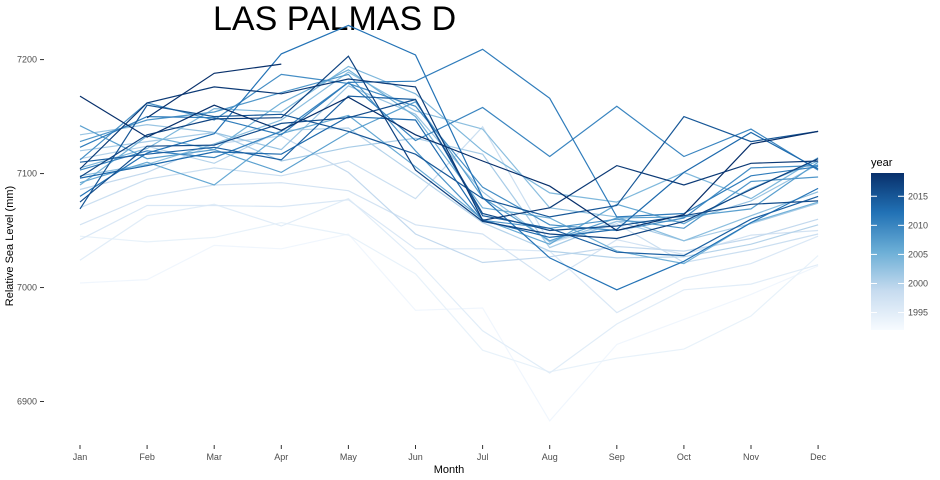  I want to click on x-tick-label-oct: Oct, so click(684, 457).